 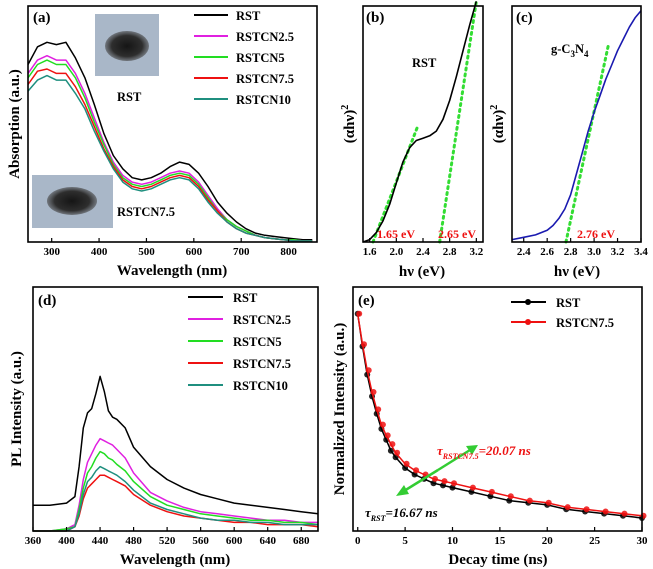 What do you see at coordinates (457, 234) in the screenshot?
I see `panel-b-fit-label-2: 2.65 eV` at bounding box center [457, 234].